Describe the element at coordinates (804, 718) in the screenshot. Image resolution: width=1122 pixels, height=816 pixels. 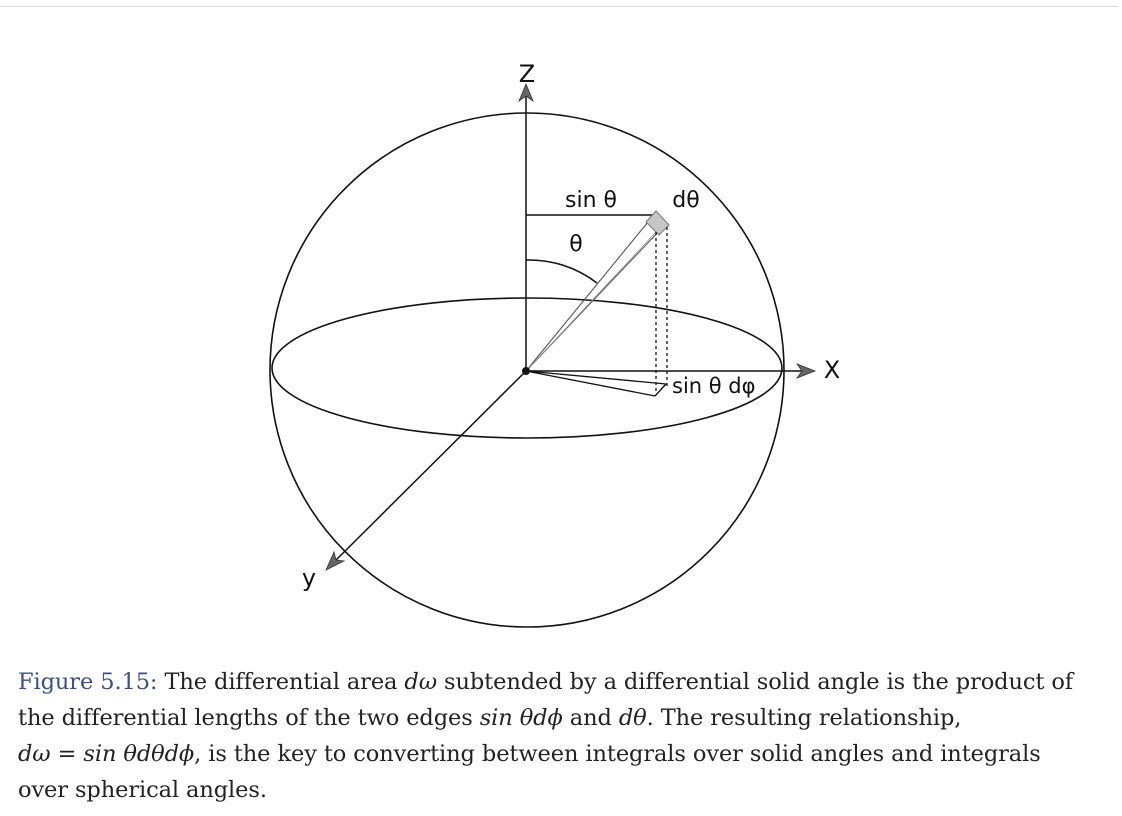
I see `caption-text-5: . The resulting relationship,` at that location.